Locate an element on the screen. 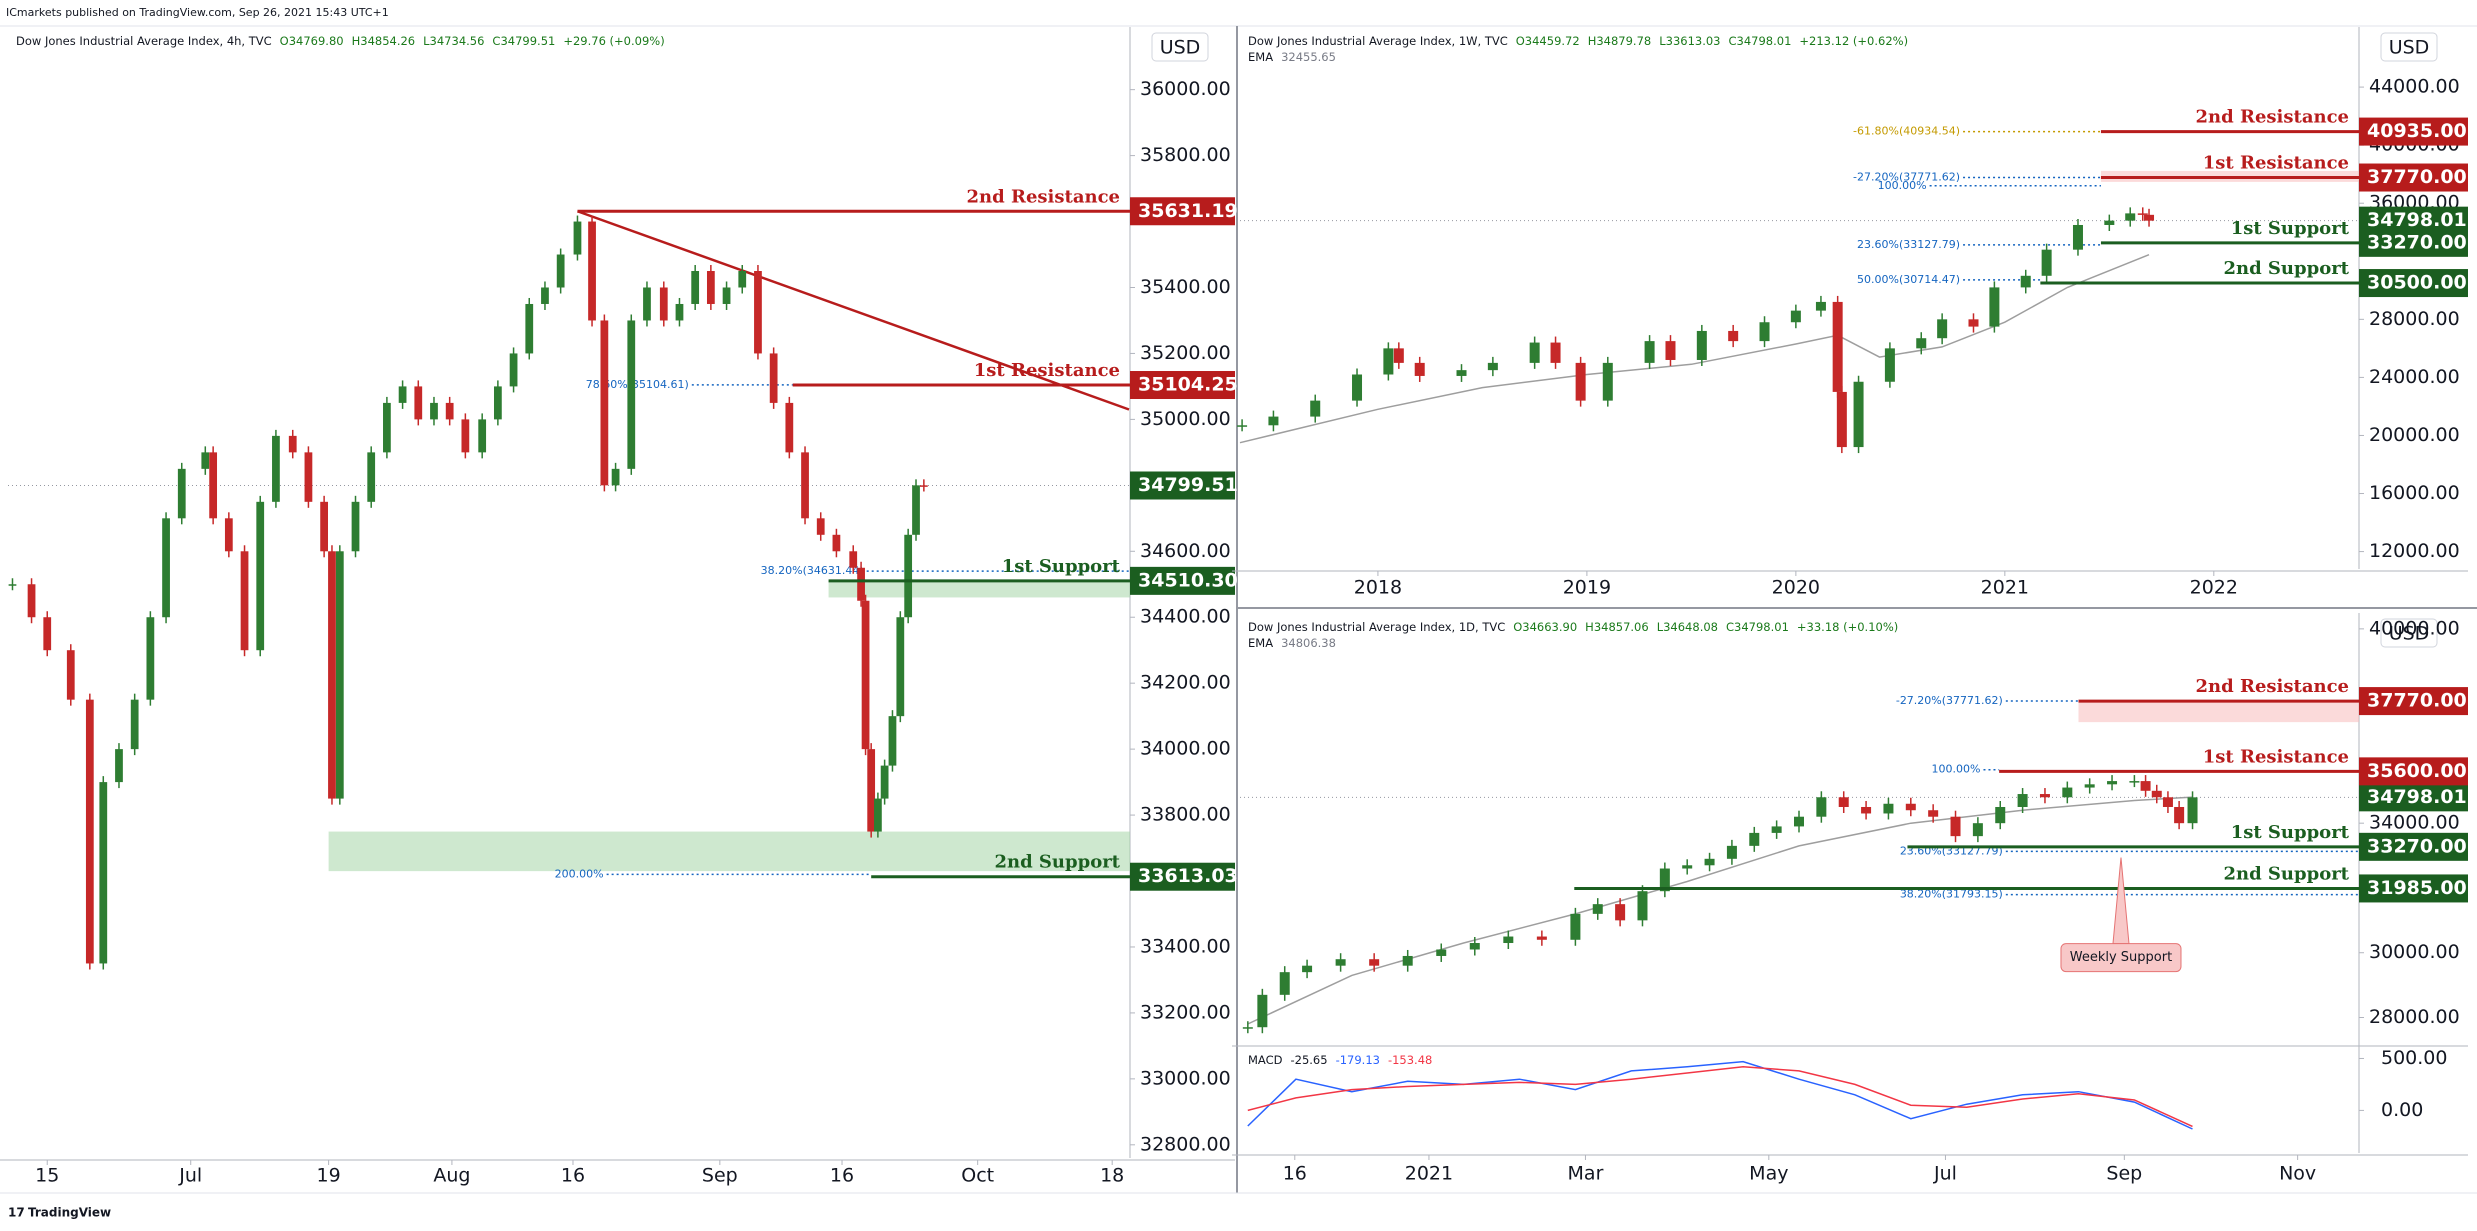 This screenshot has width=2477, height=1231. legend-ohlc: C34798.01 is located at coordinates (1757, 627).